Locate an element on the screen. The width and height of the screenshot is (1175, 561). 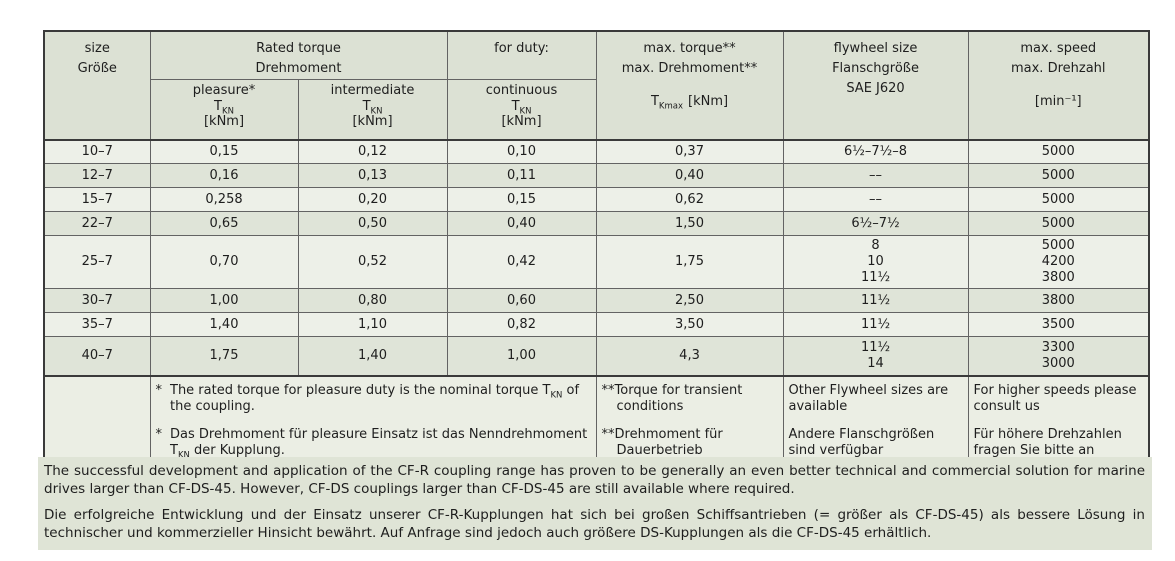
speed-cell: 5000 4200 3800 is located at coordinates (1058, 262).